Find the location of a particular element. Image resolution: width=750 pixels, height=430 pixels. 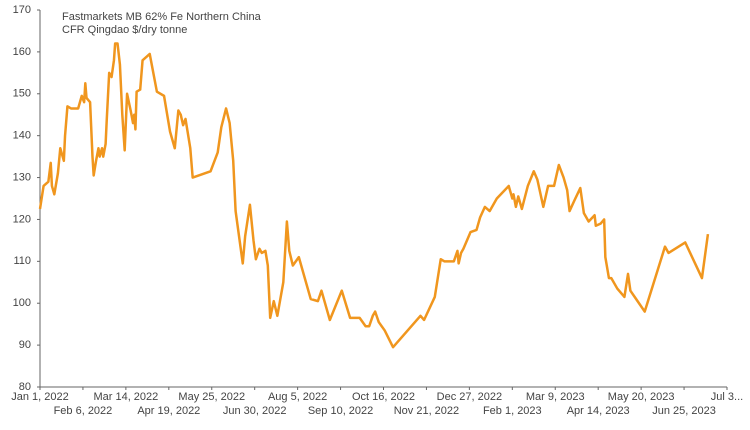

x-tick-label: Jun 25, 2023 is located at coordinates (684, 411).